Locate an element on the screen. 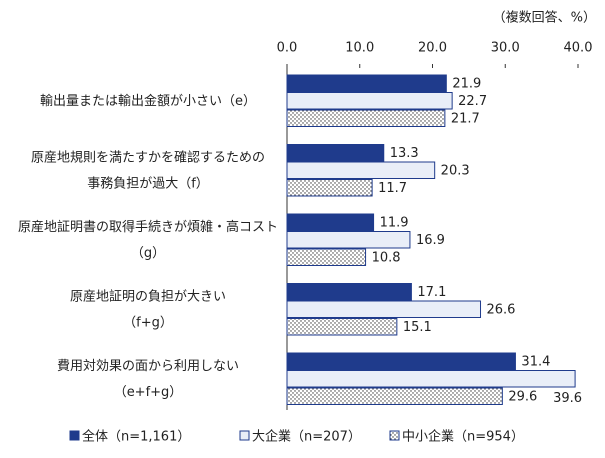 The height and width of the screenshot is (458, 605). x-tick-label: 0.0 is located at coordinates (287, 48).